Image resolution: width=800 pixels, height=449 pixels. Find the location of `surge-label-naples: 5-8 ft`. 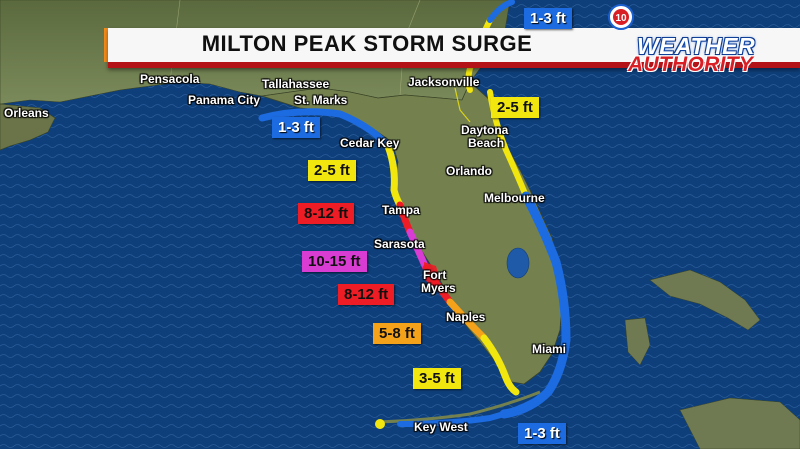

surge-label-naples: 5-8 ft is located at coordinates (397, 333).